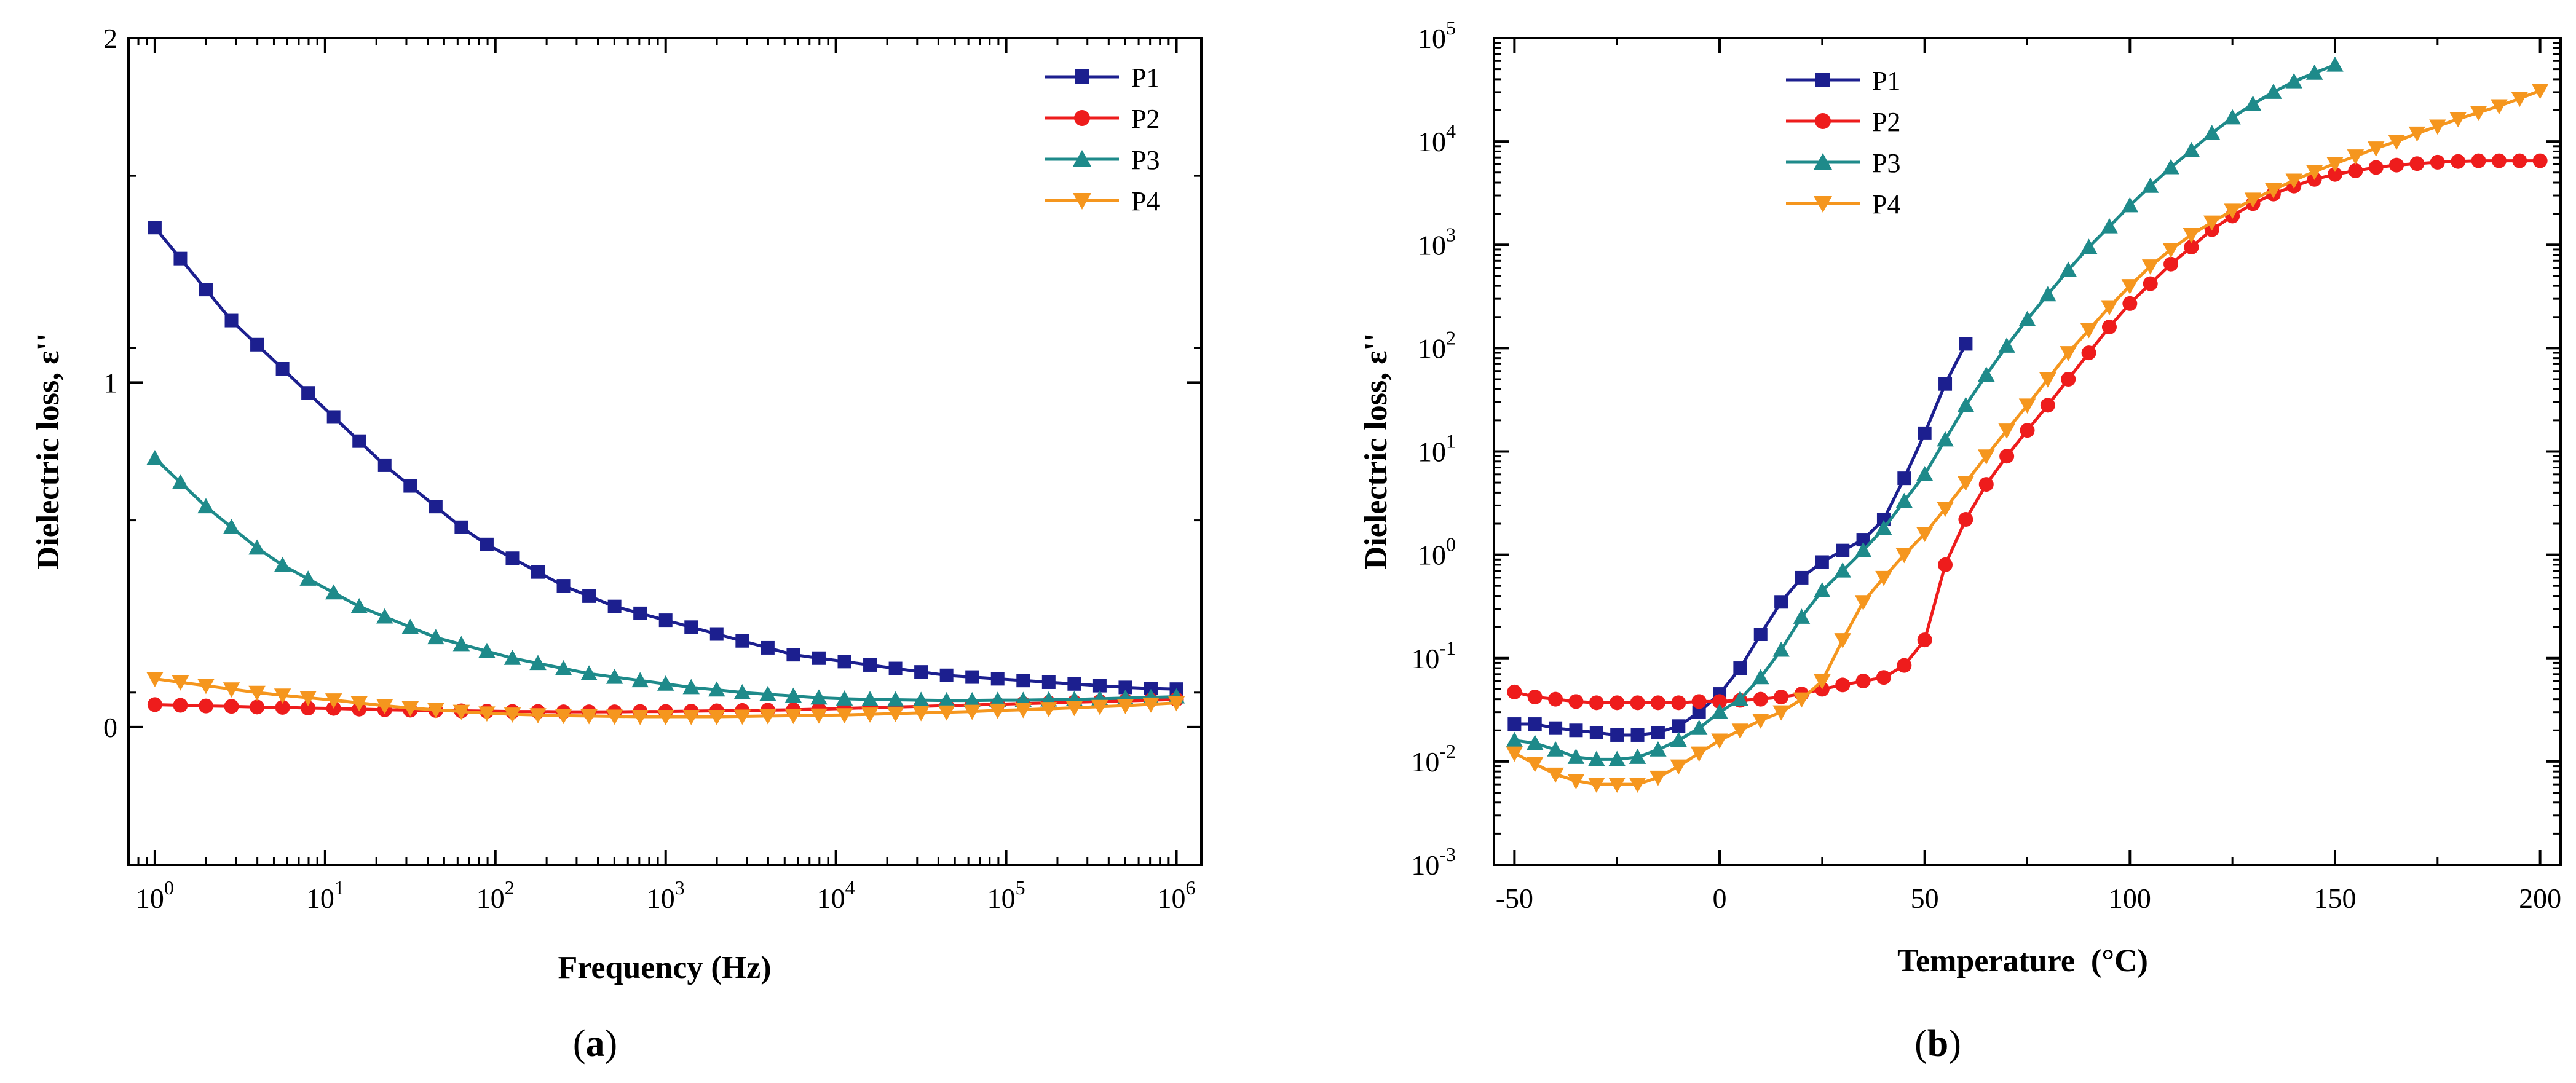  I want to click on x-tick-label: 10³, so click(666, 895).